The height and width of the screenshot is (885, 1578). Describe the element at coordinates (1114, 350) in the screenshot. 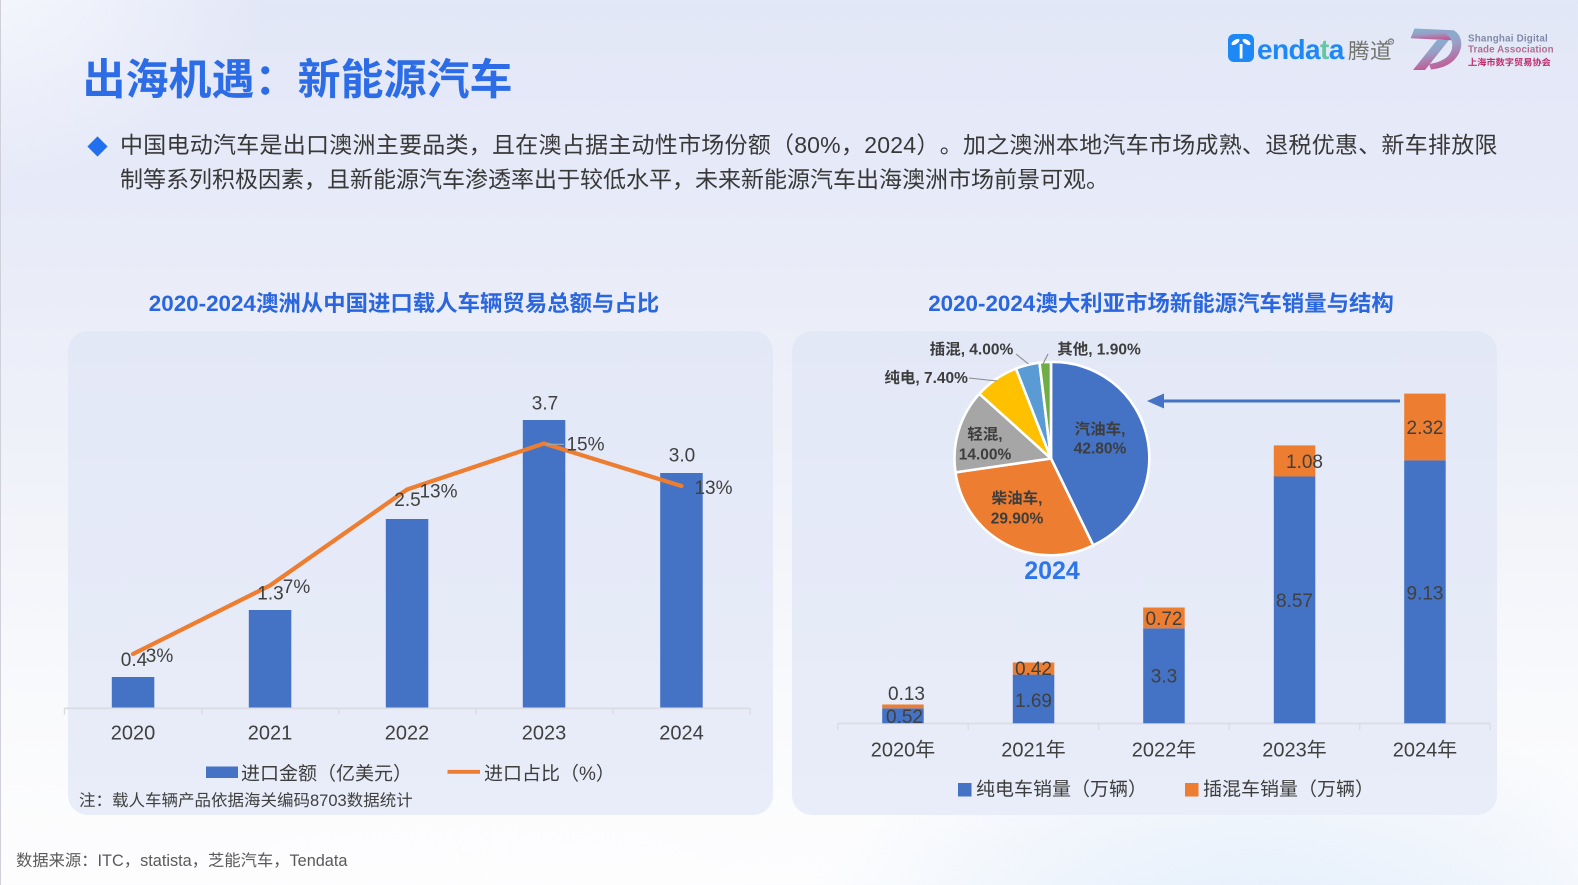

I see `svg-text: , 1.90%` at that location.